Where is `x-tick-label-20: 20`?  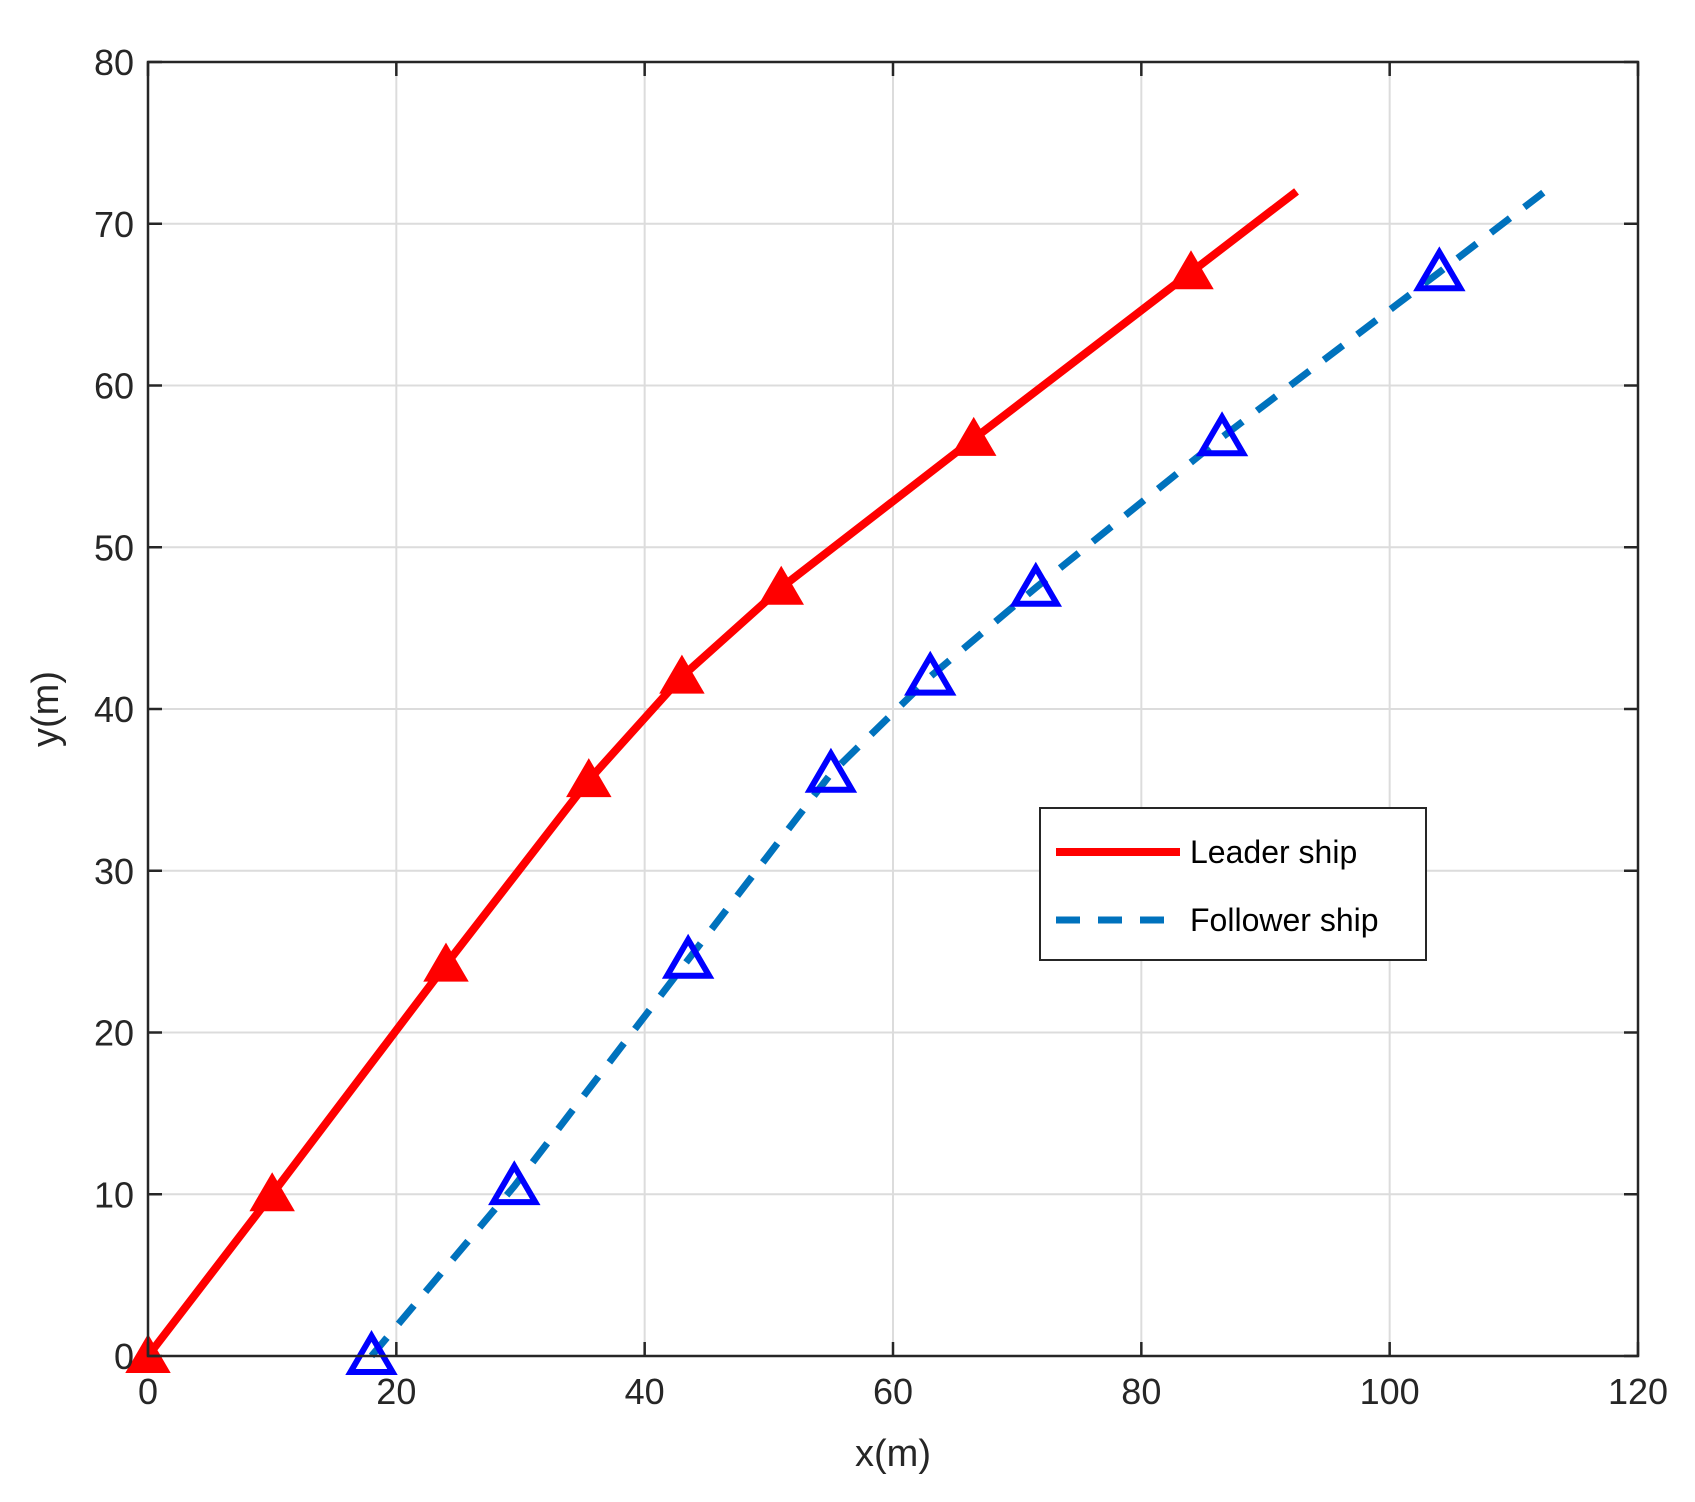
x-tick-label-20: 20 is located at coordinates (396, 1391).